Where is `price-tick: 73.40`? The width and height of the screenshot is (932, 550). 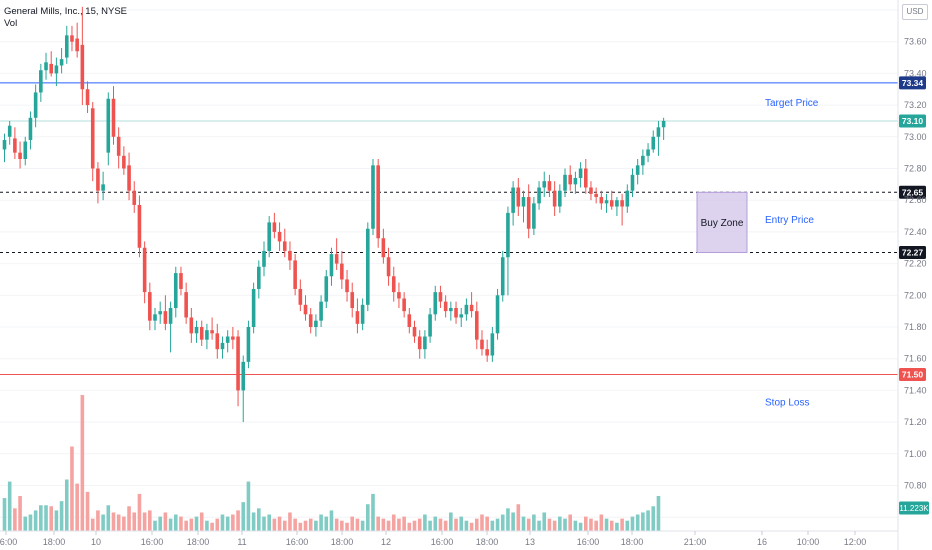 price-tick: 73.40 is located at coordinates (915, 73).